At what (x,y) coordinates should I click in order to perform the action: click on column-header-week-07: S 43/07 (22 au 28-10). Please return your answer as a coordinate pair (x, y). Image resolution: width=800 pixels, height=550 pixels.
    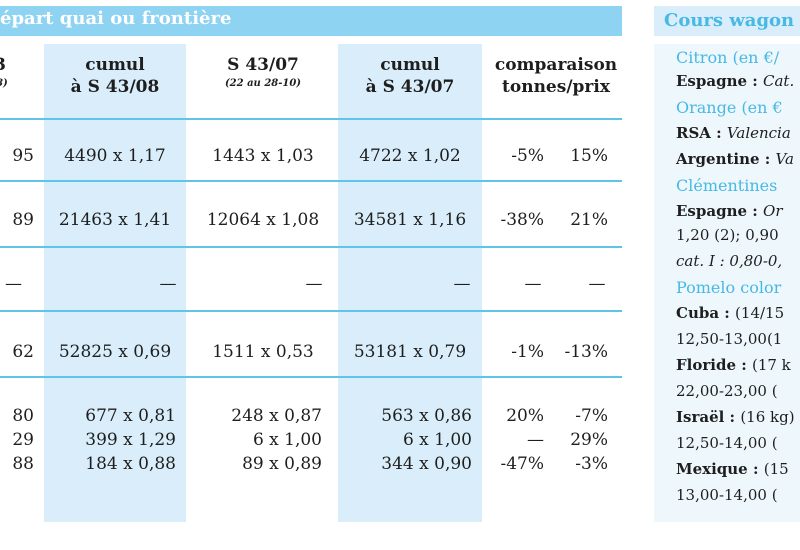
    Looking at the image, I should click on (263, 72).